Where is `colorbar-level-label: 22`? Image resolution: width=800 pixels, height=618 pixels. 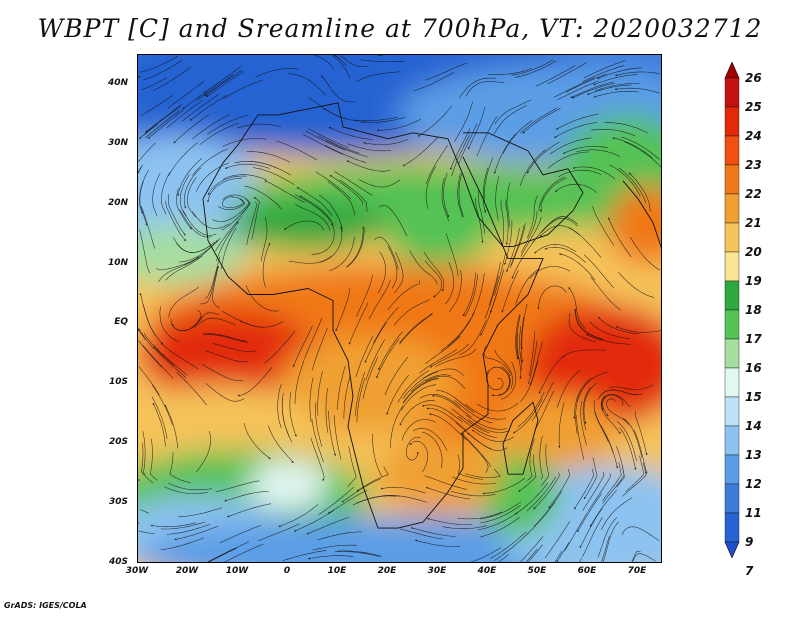
colorbar-level-label: 22 is located at coordinates (753, 194).